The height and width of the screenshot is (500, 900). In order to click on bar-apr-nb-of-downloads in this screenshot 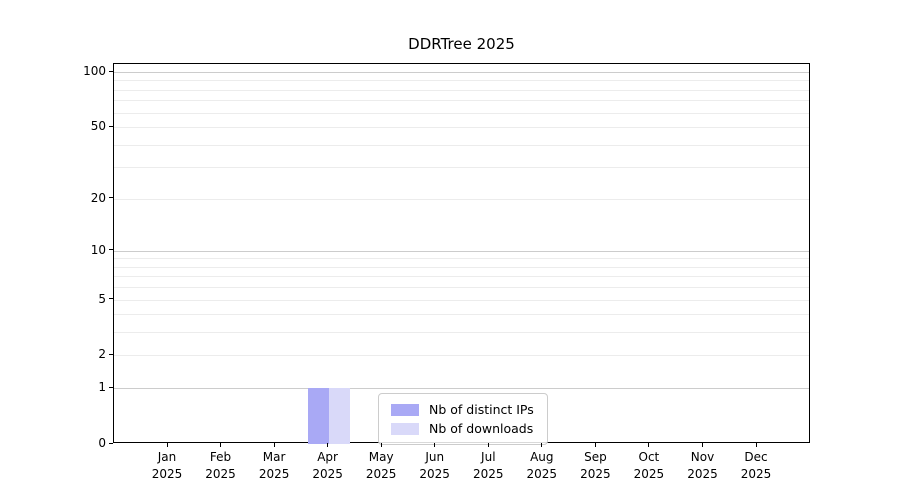, I will do `click(339, 416)`.